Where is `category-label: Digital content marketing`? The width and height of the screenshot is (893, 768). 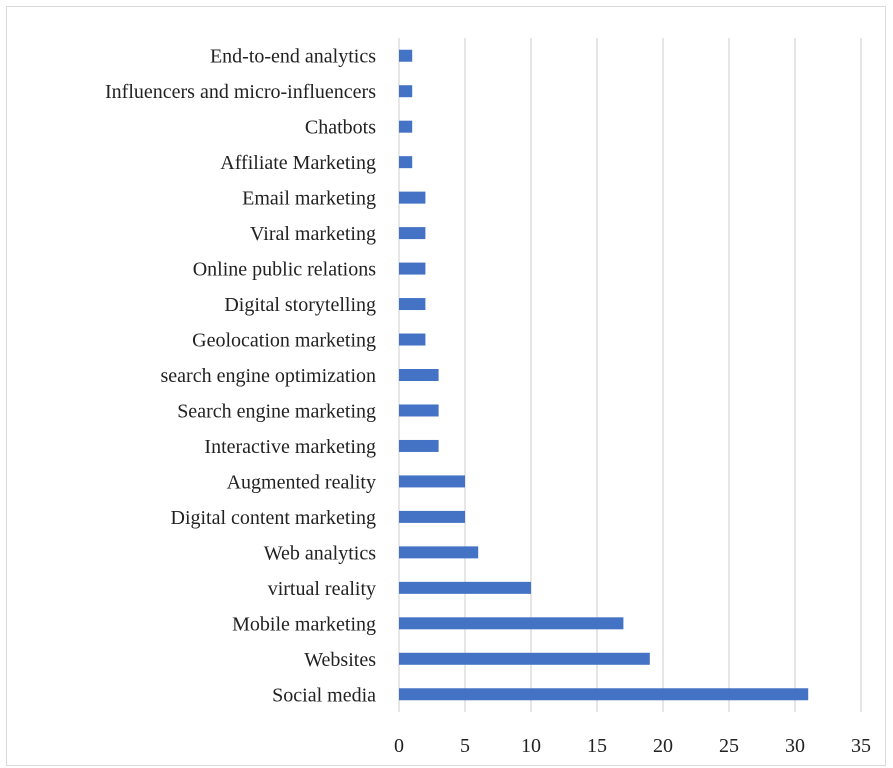
category-label: Digital content marketing is located at coordinates (274, 518).